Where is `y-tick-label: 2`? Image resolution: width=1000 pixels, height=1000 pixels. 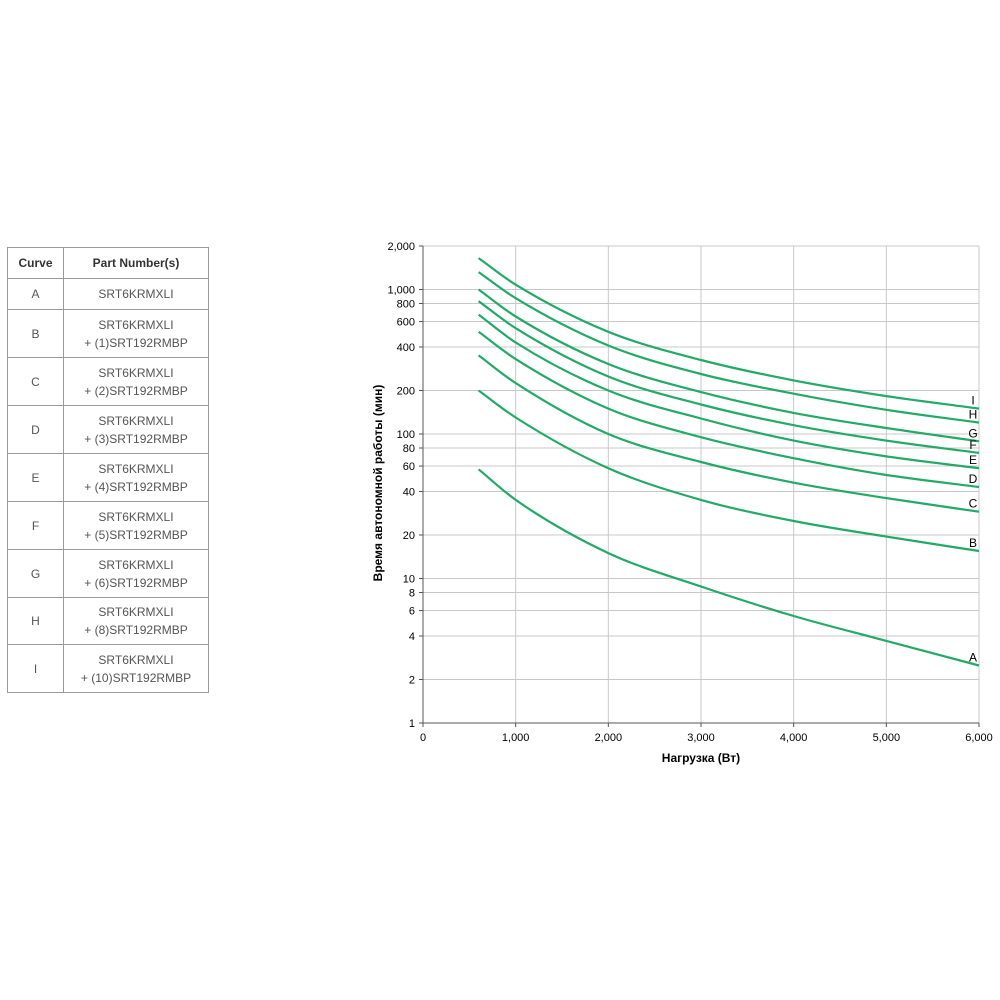
y-tick-label: 2 is located at coordinates (412, 681).